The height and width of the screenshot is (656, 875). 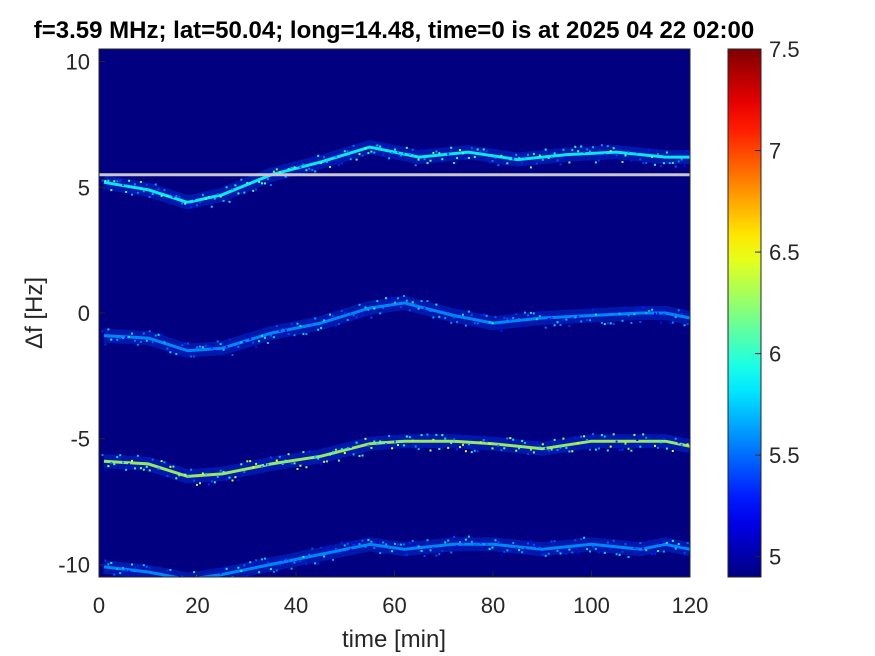 What do you see at coordinates (763, 307) in the screenshot?
I see `colorbar: 5 5.5 6 6.5 7 7.5` at bounding box center [763, 307].